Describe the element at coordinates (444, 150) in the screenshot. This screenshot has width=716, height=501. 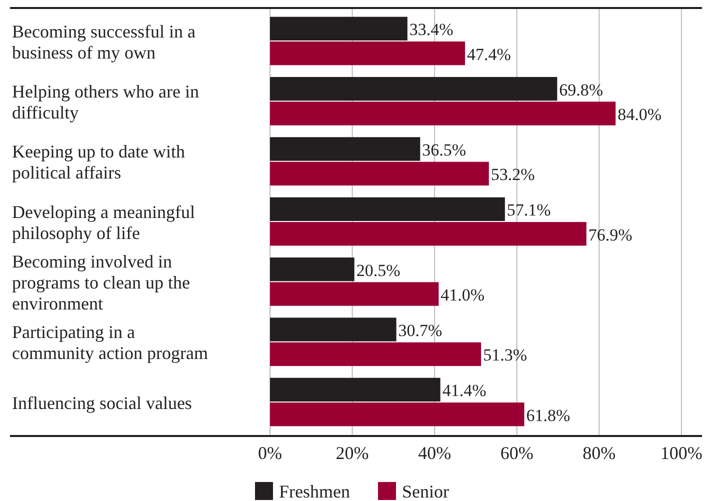
I see `data-label: 36.5%` at that location.